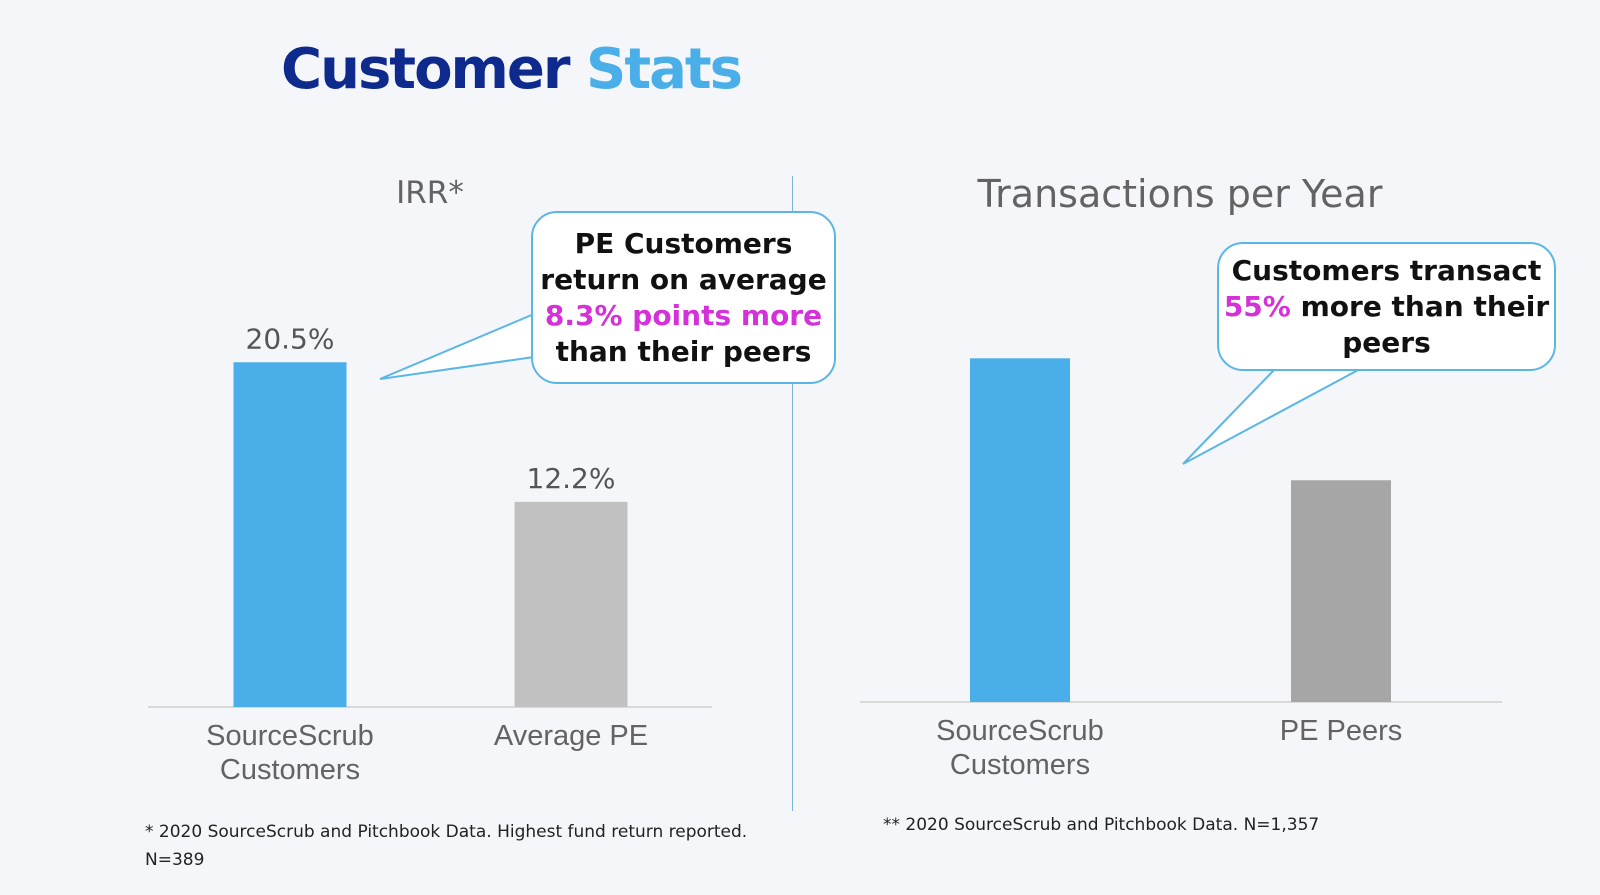 The height and width of the screenshot is (895, 1600). What do you see at coordinates (792, 493) in the screenshot?
I see `section-divider` at bounding box center [792, 493].